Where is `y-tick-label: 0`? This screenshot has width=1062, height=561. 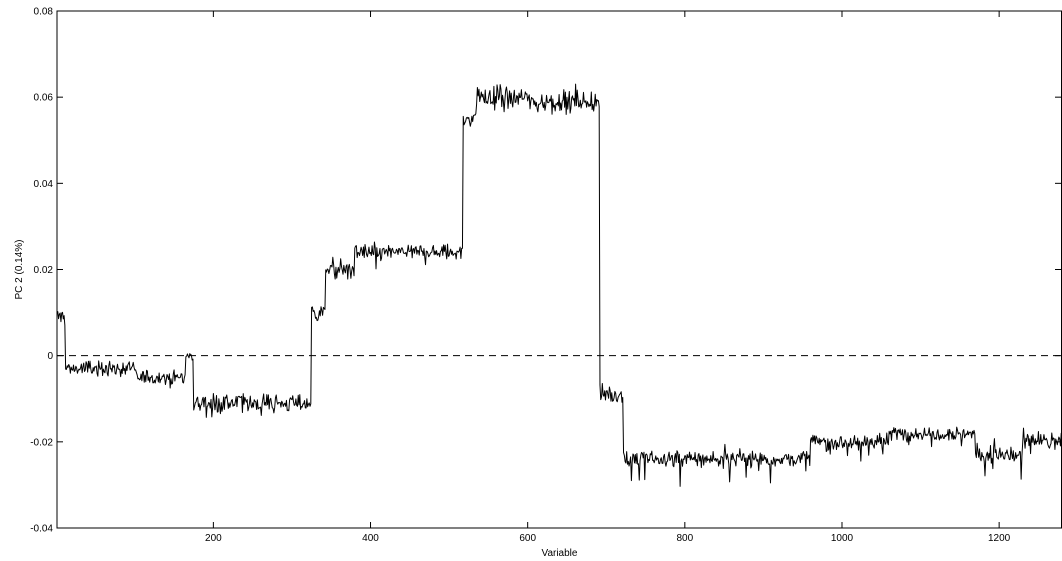
y-tick-label: 0 is located at coordinates (50, 356).